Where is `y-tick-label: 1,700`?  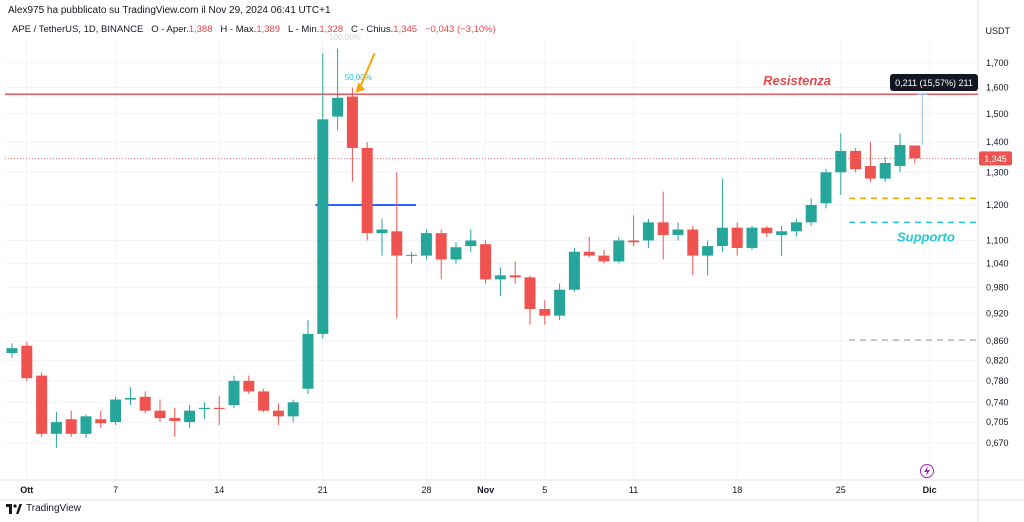
y-tick-label: 1,700 is located at coordinates (997, 63).